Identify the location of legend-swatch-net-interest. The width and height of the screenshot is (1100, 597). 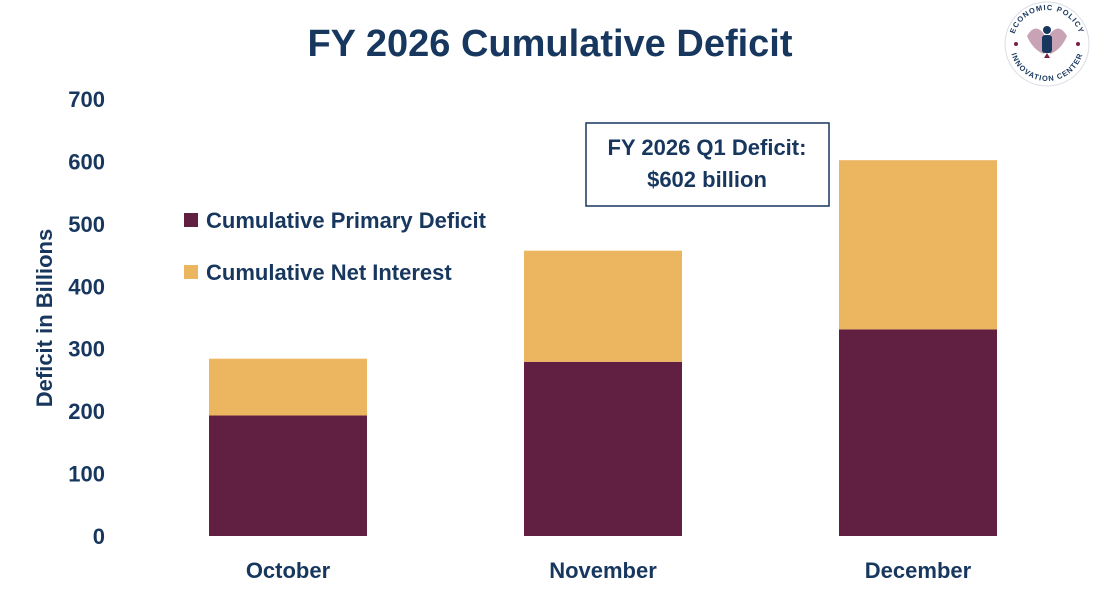
(191, 272).